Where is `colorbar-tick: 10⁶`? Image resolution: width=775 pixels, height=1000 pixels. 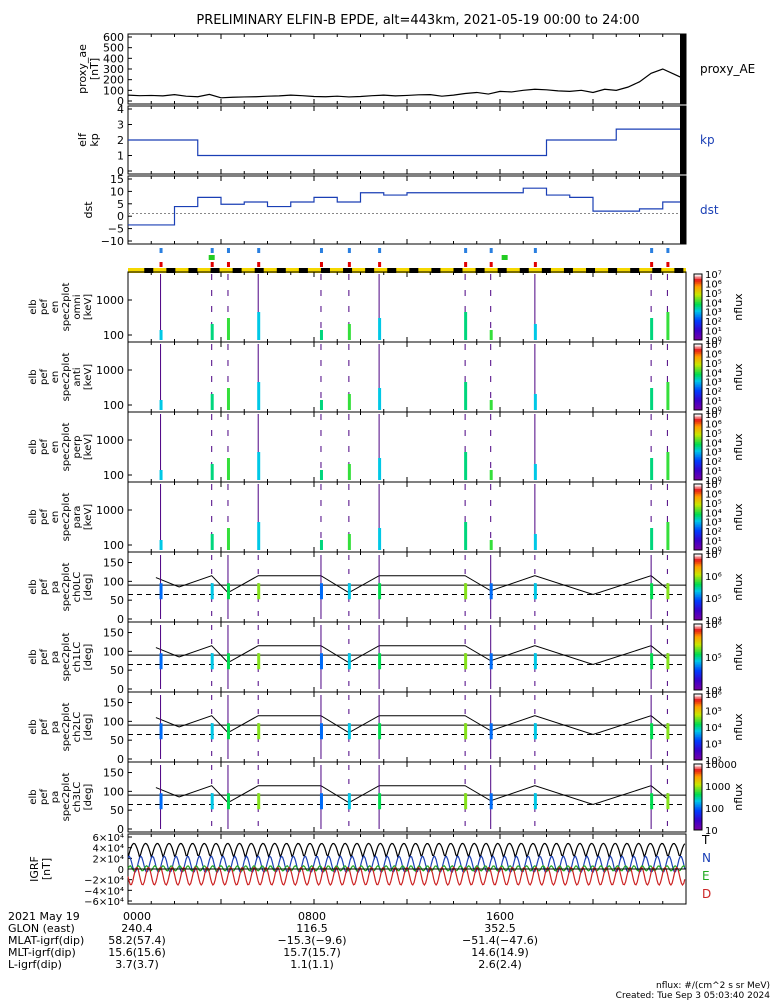
colorbar-tick: 10⁶ is located at coordinates (713, 625).